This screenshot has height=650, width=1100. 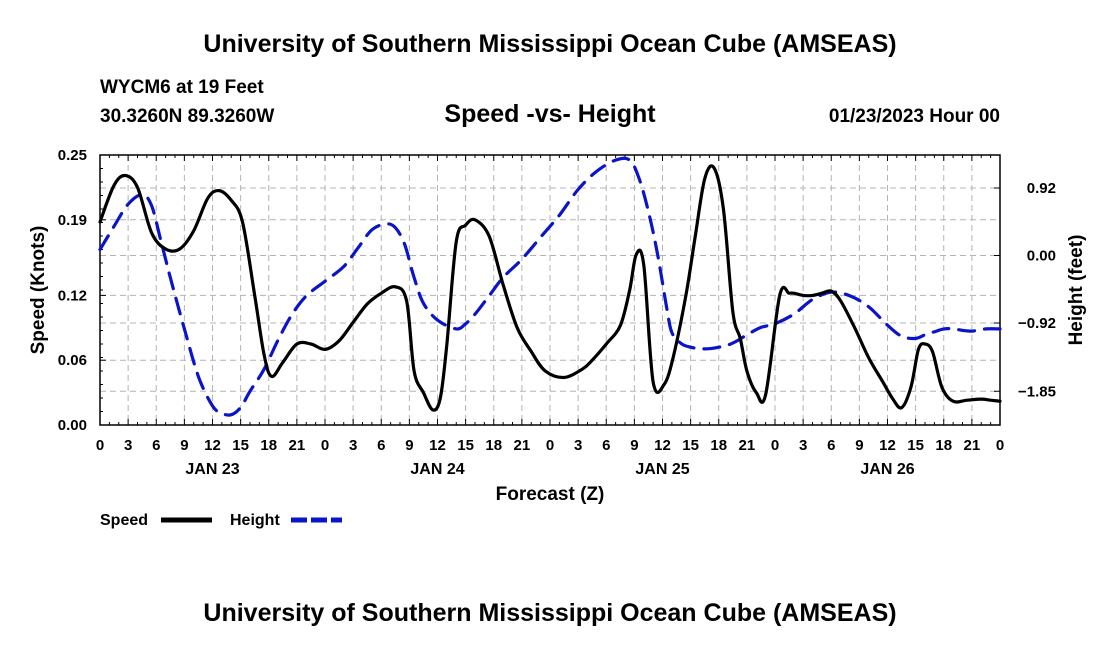 What do you see at coordinates (550, 494) in the screenshot?
I see `x-axis-label: Forecast (Z)` at bounding box center [550, 494].